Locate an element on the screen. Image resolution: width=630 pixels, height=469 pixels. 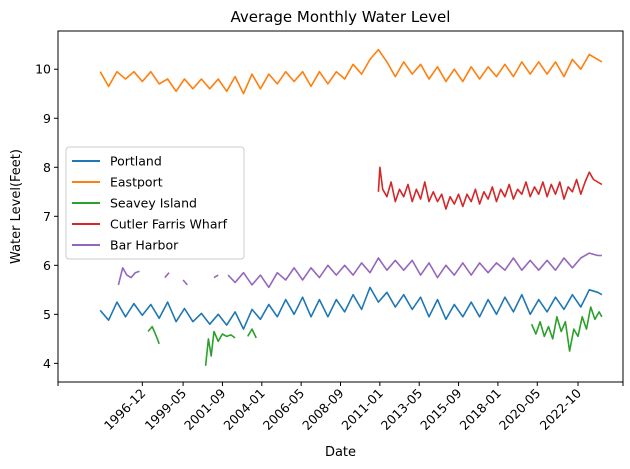
y-tick-label: 10 is located at coordinates (43, 69).